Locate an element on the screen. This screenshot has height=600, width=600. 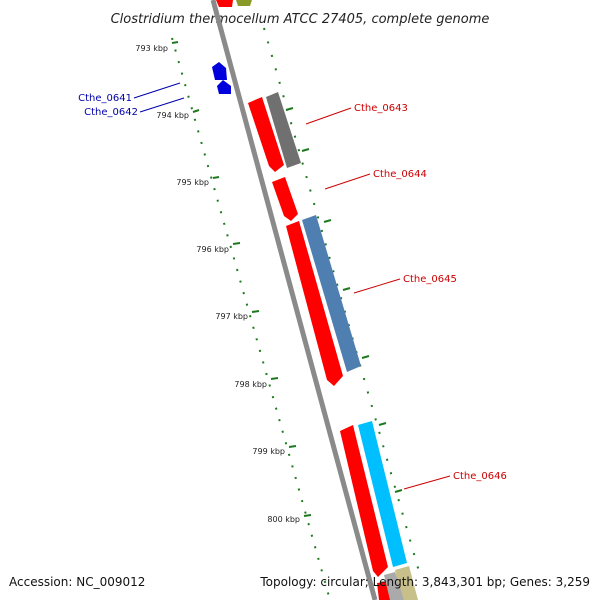
tick-label: 800 kbp is located at coordinates (283, 519).